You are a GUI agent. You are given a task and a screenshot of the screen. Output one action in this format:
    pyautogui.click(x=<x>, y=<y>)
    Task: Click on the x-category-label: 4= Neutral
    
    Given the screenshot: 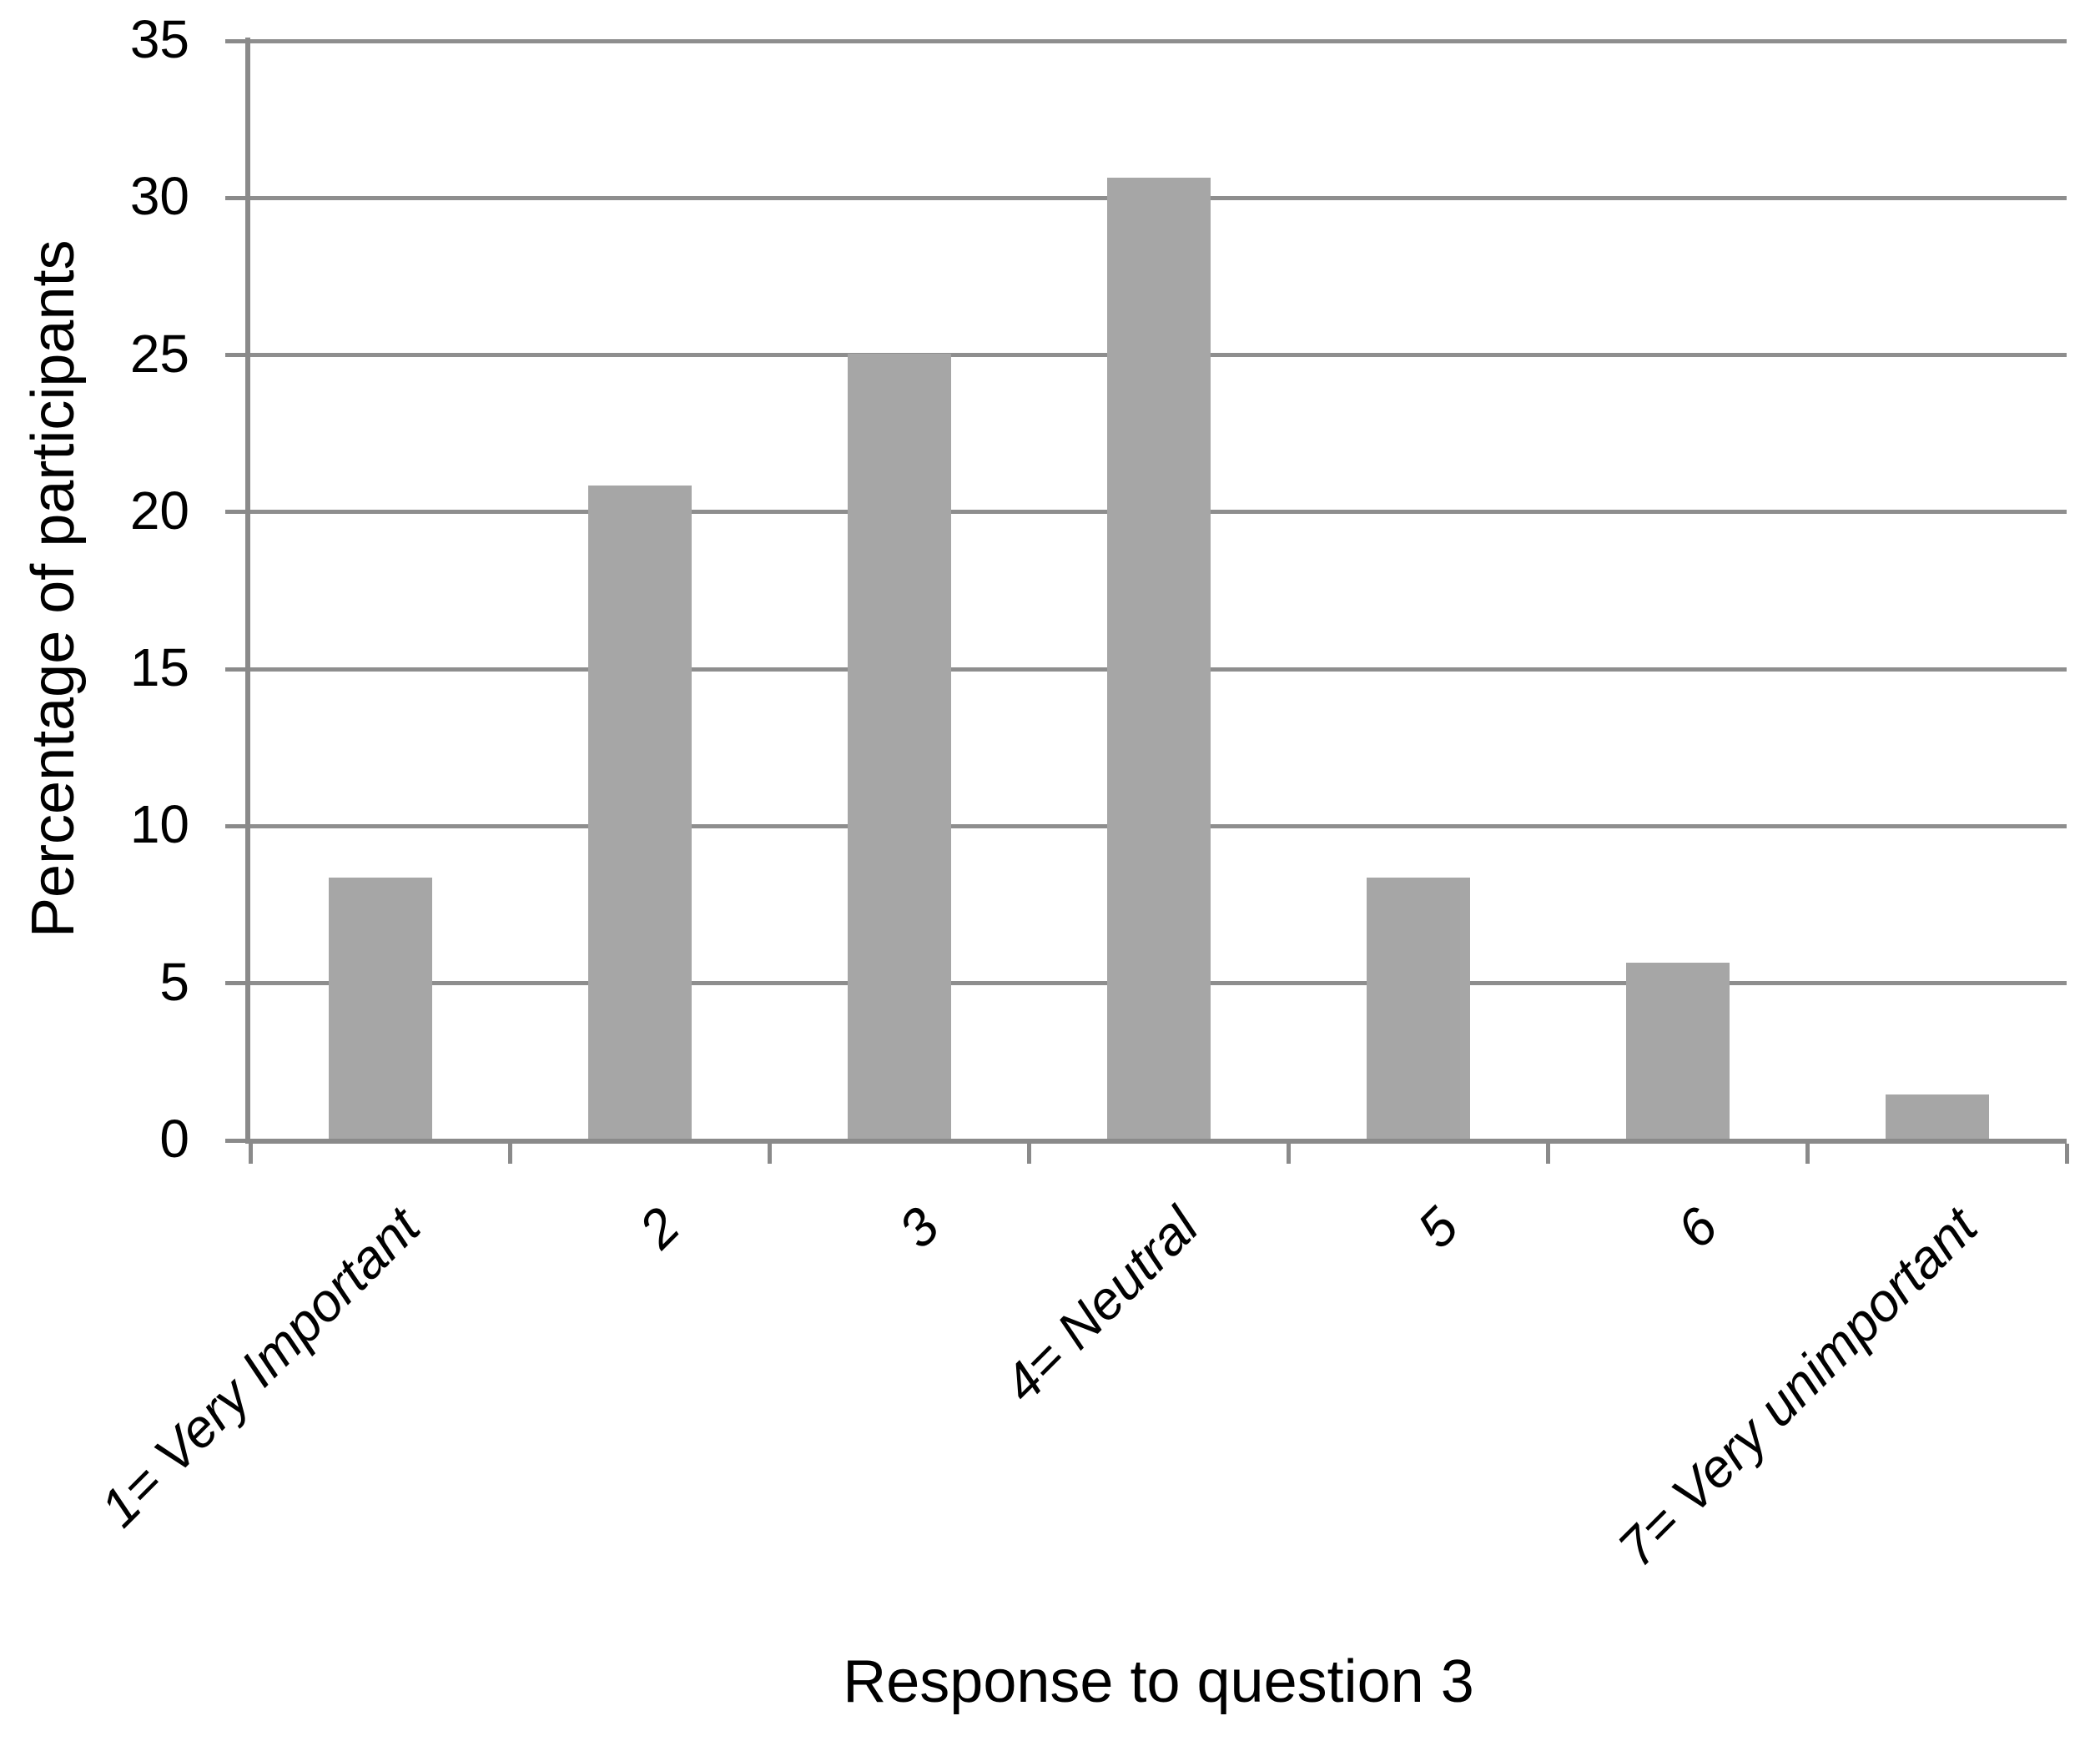 What is the action you would take?
    pyautogui.click(x=1101, y=1304)
    